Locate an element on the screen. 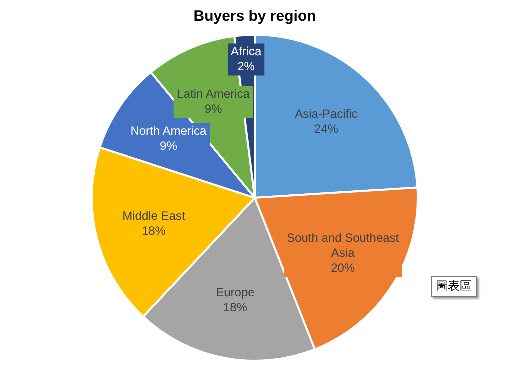 This screenshot has height=374, width=510. data-label: 24% is located at coordinates (326, 129).